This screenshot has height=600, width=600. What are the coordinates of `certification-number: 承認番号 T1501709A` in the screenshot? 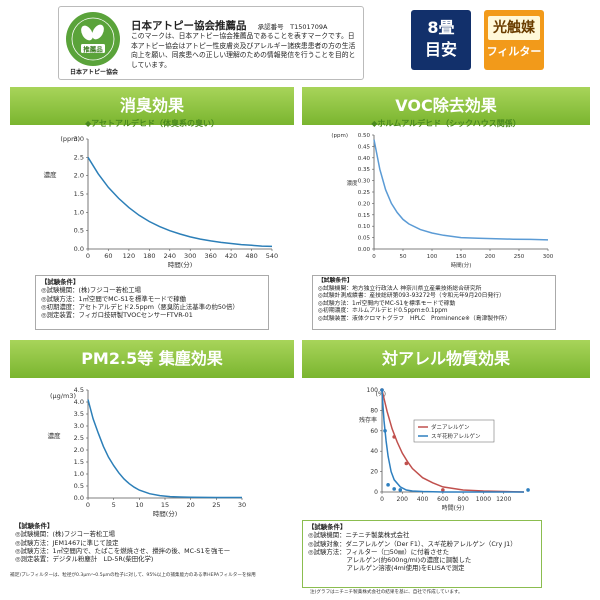 It's located at (292, 27).